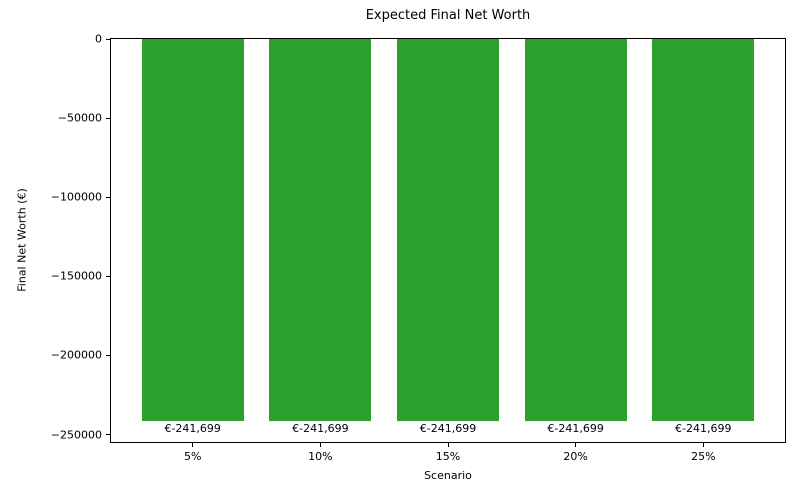 This screenshot has width=800, height=500. Describe the element at coordinates (448, 475) in the screenshot. I see `x-axis-label: Scenario` at that location.